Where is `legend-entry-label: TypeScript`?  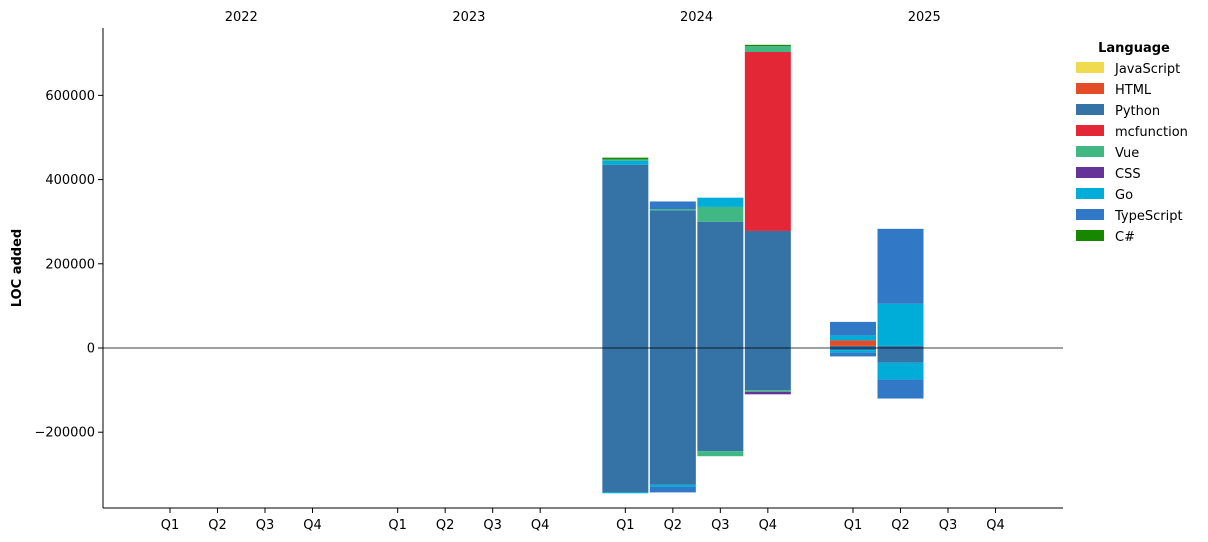
legend-entry-label: TypeScript is located at coordinates (1148, 216).